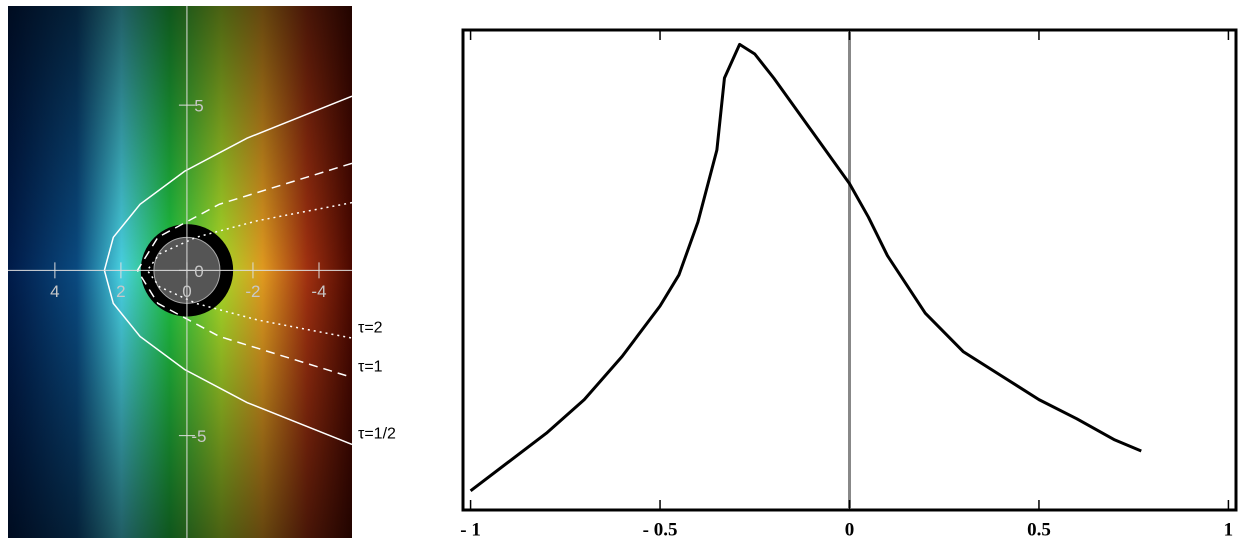  I want to click on y-tick-label: 0, so click(198, 271).